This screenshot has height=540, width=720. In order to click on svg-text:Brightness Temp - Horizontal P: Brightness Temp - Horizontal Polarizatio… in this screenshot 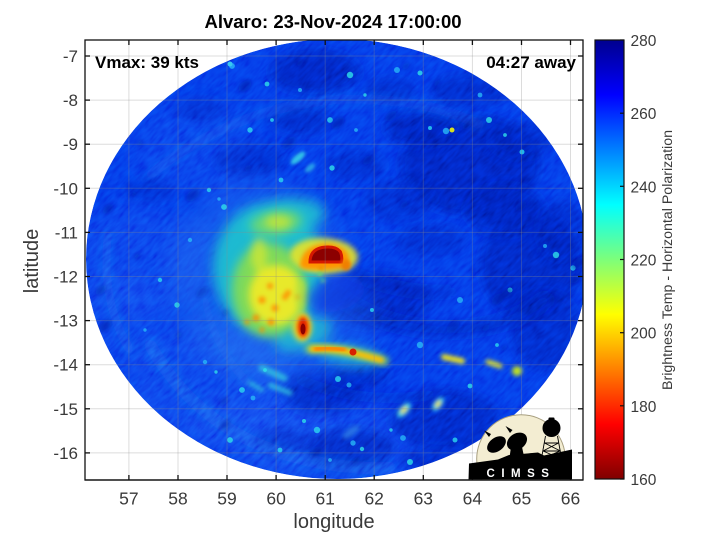, I will do `click(668, 260)`.